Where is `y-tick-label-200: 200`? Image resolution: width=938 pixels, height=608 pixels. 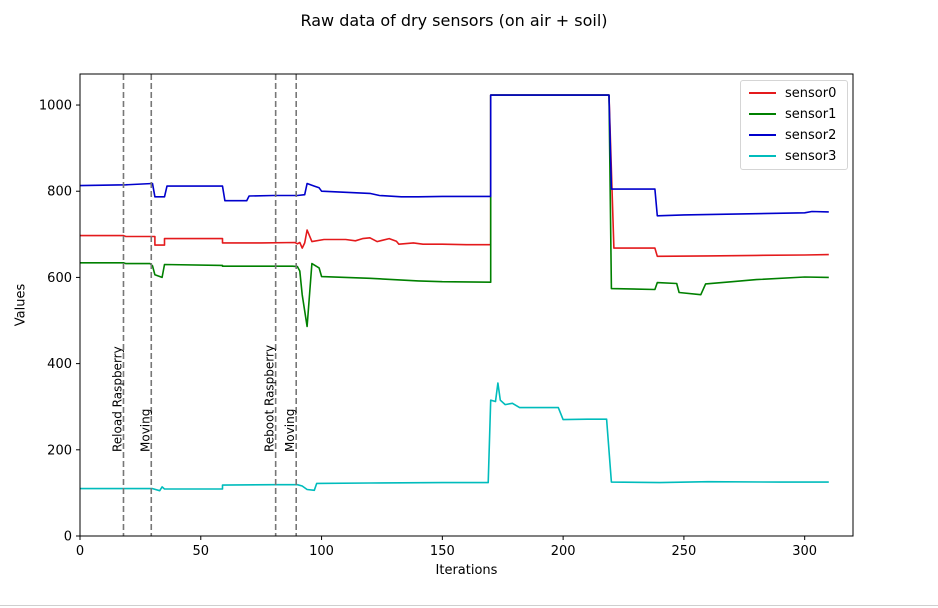 y-tick-label-200: 200 is located at coordinates (59, 450).